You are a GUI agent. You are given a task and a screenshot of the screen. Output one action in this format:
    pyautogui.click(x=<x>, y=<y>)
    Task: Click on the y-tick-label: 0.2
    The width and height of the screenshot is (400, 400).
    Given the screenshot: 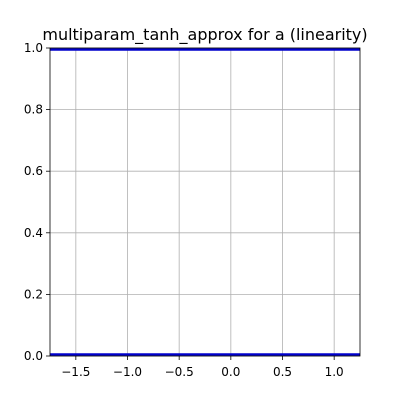 What is the action you would take?
    pyautogui.click(x=33, y=294)
    